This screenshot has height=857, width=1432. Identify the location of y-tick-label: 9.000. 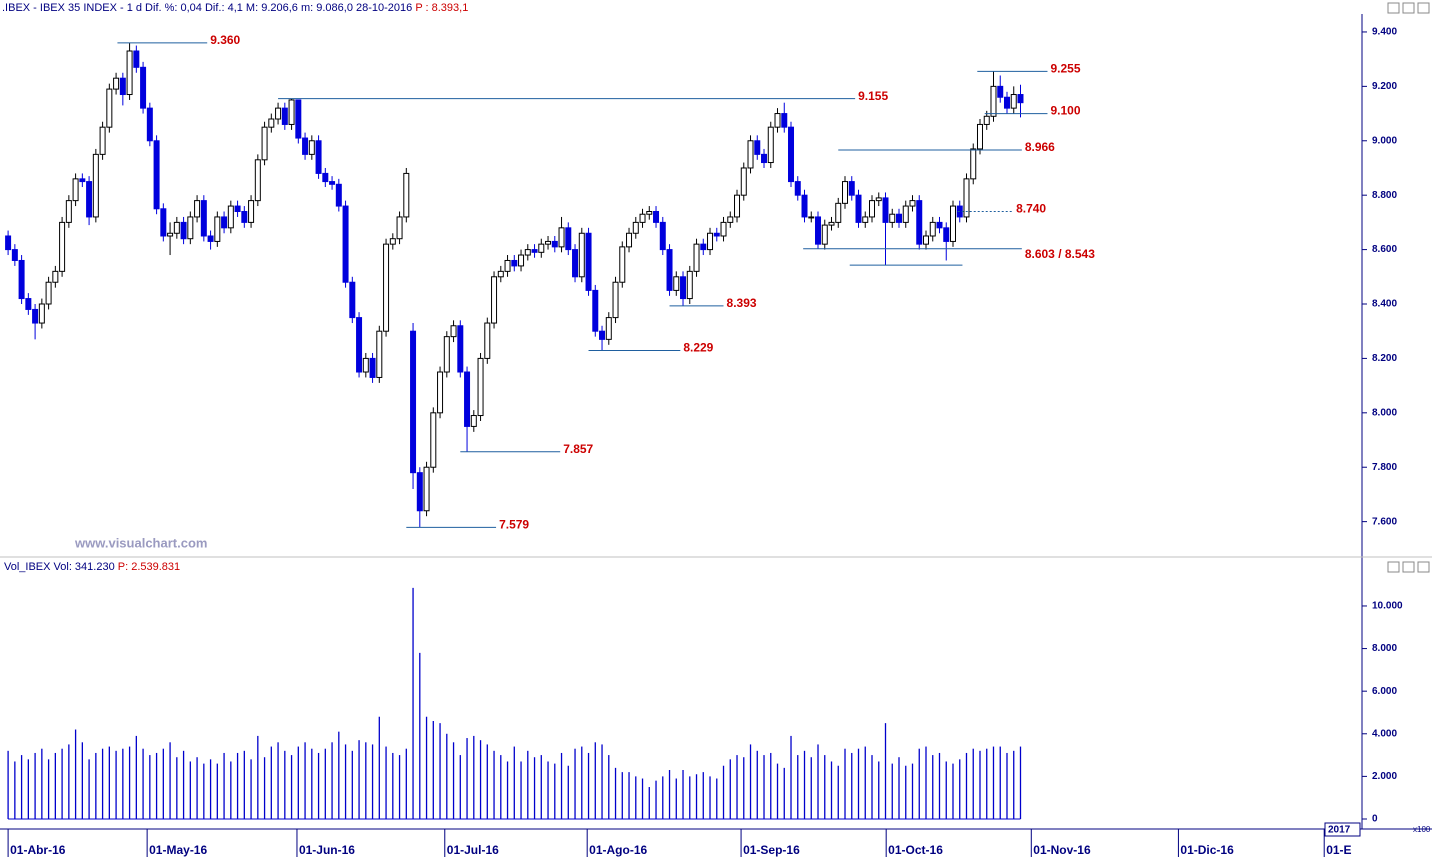
(1384, 140).